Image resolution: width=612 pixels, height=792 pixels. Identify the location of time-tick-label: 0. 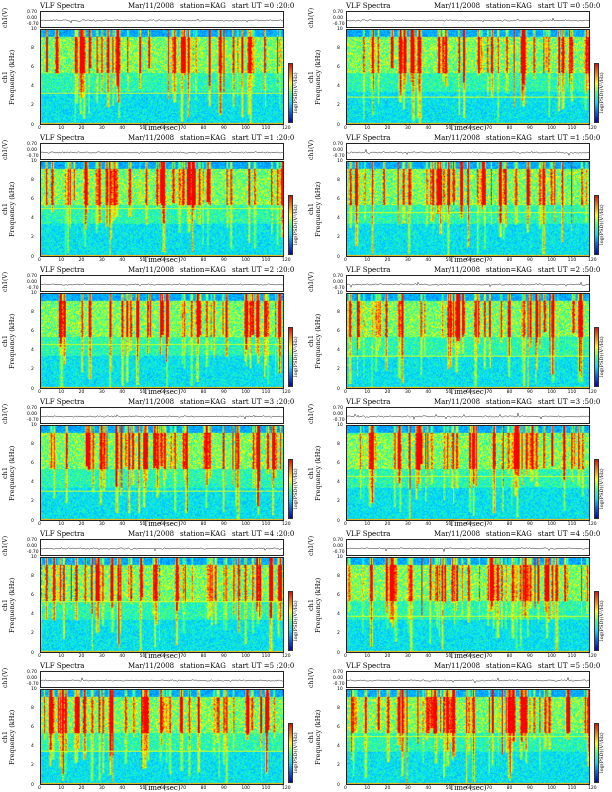
(345, 656).